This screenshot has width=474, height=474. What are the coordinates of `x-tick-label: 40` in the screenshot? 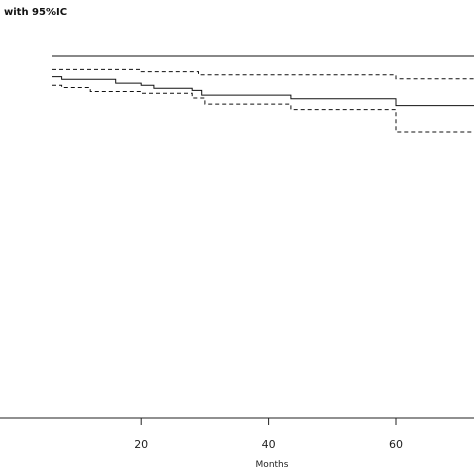 It's located at (269, 444).